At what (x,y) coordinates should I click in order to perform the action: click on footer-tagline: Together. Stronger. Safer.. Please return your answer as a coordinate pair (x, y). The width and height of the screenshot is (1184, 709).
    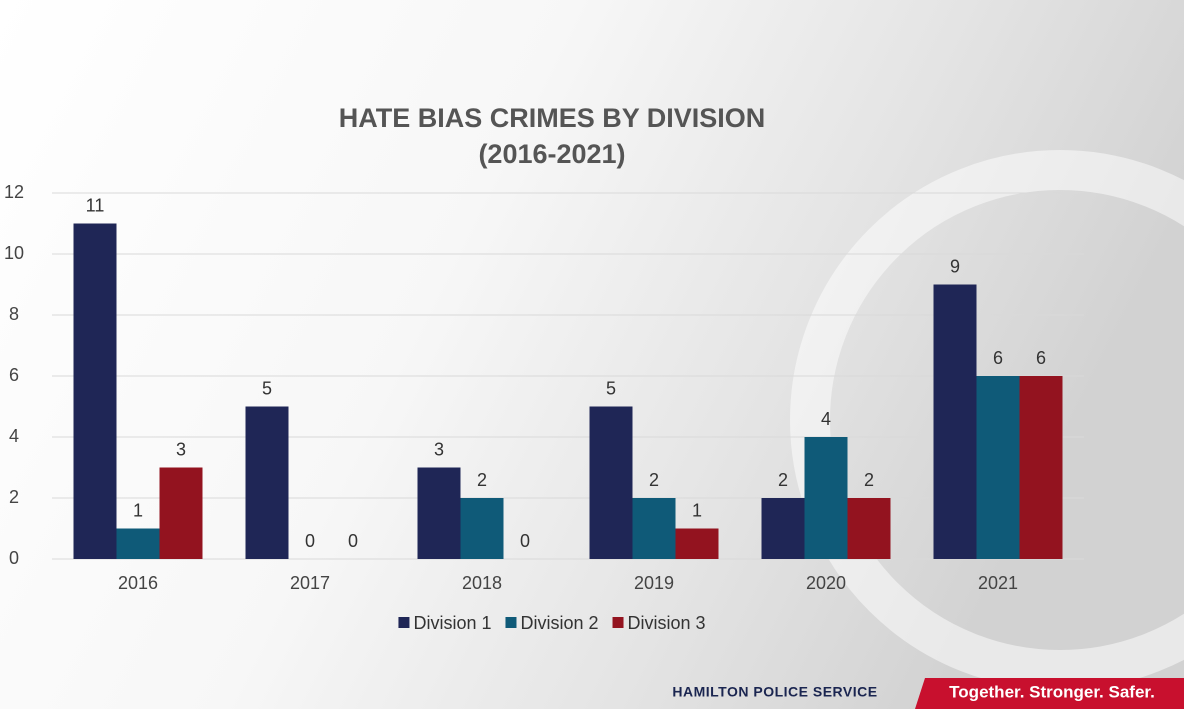
    Looking at the image, I should click on (1052, 691).